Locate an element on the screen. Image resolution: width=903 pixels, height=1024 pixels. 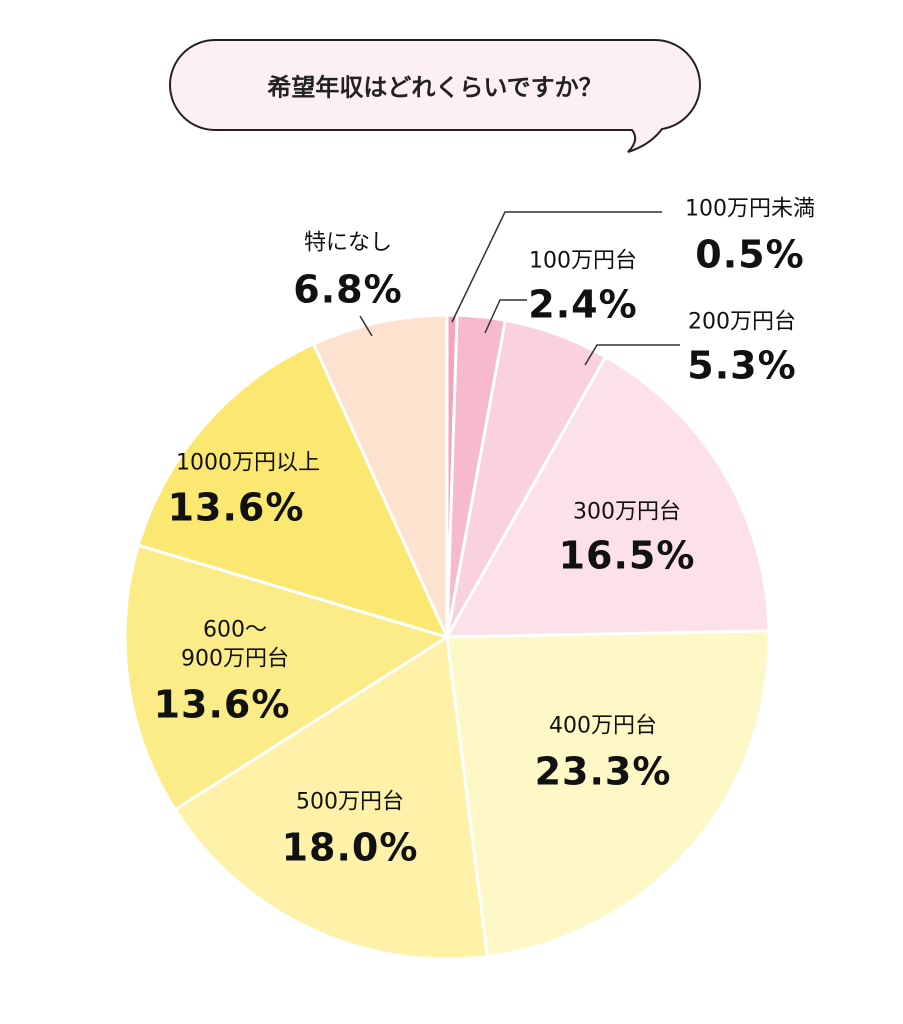
category-label: 600～ 900万円台 is located at coordinates (235, 644).